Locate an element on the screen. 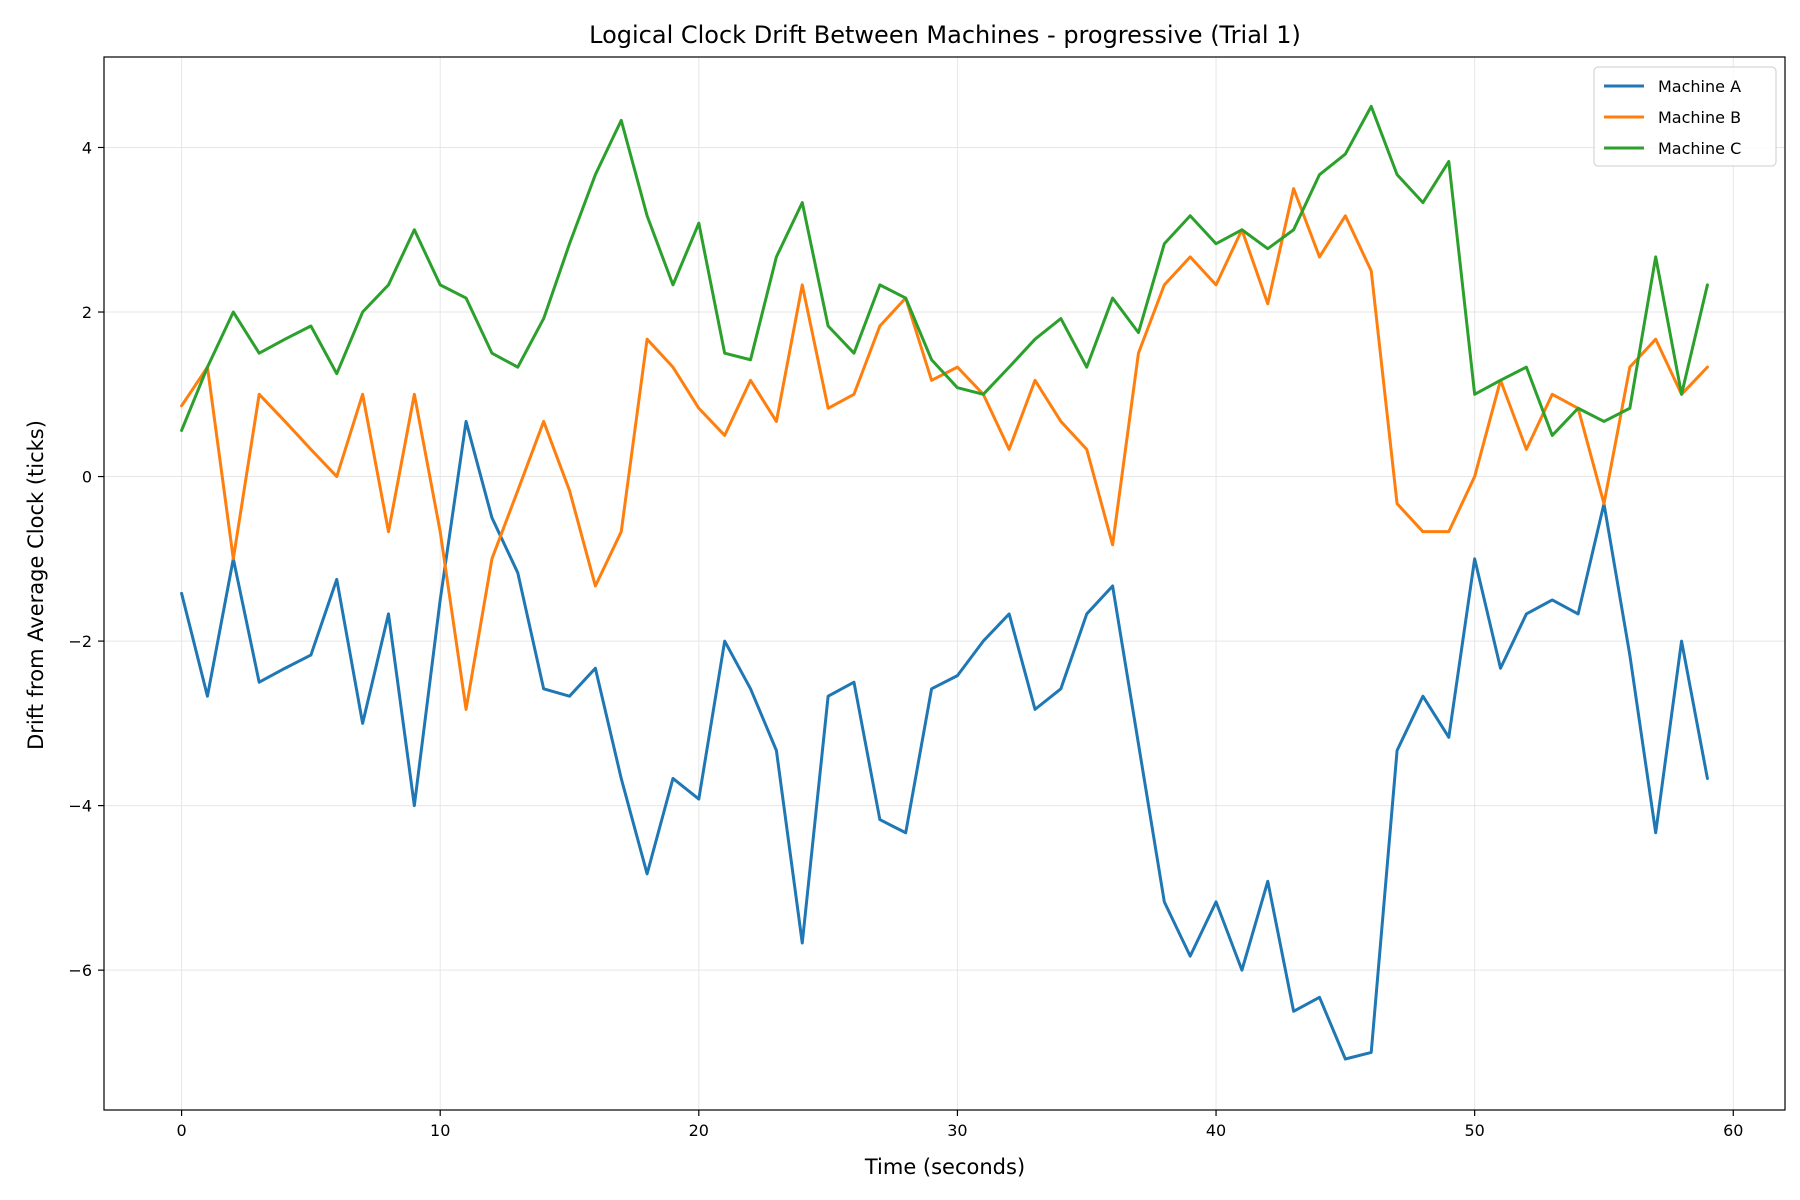 The height and width of the screenshot is (1200, 1800). x-axis-ticks: 0 10 20 30 40 50 60 is located at coordinates (959, 1125).